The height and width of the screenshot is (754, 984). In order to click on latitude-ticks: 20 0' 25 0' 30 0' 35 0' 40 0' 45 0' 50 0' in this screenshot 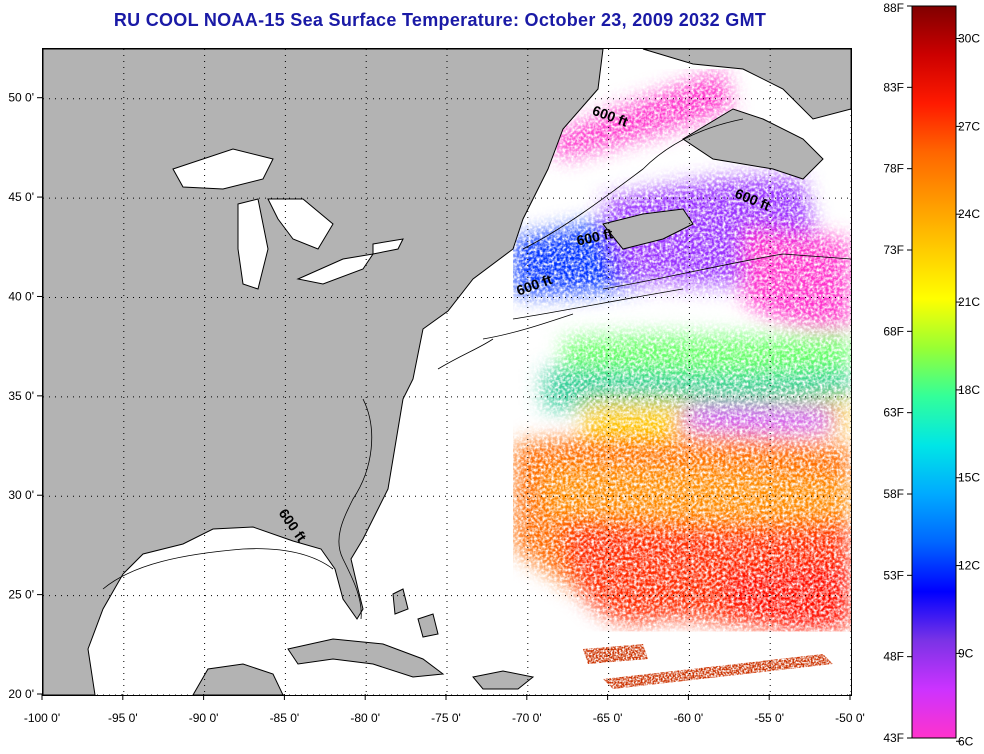, I will do `click(25, 396)`.